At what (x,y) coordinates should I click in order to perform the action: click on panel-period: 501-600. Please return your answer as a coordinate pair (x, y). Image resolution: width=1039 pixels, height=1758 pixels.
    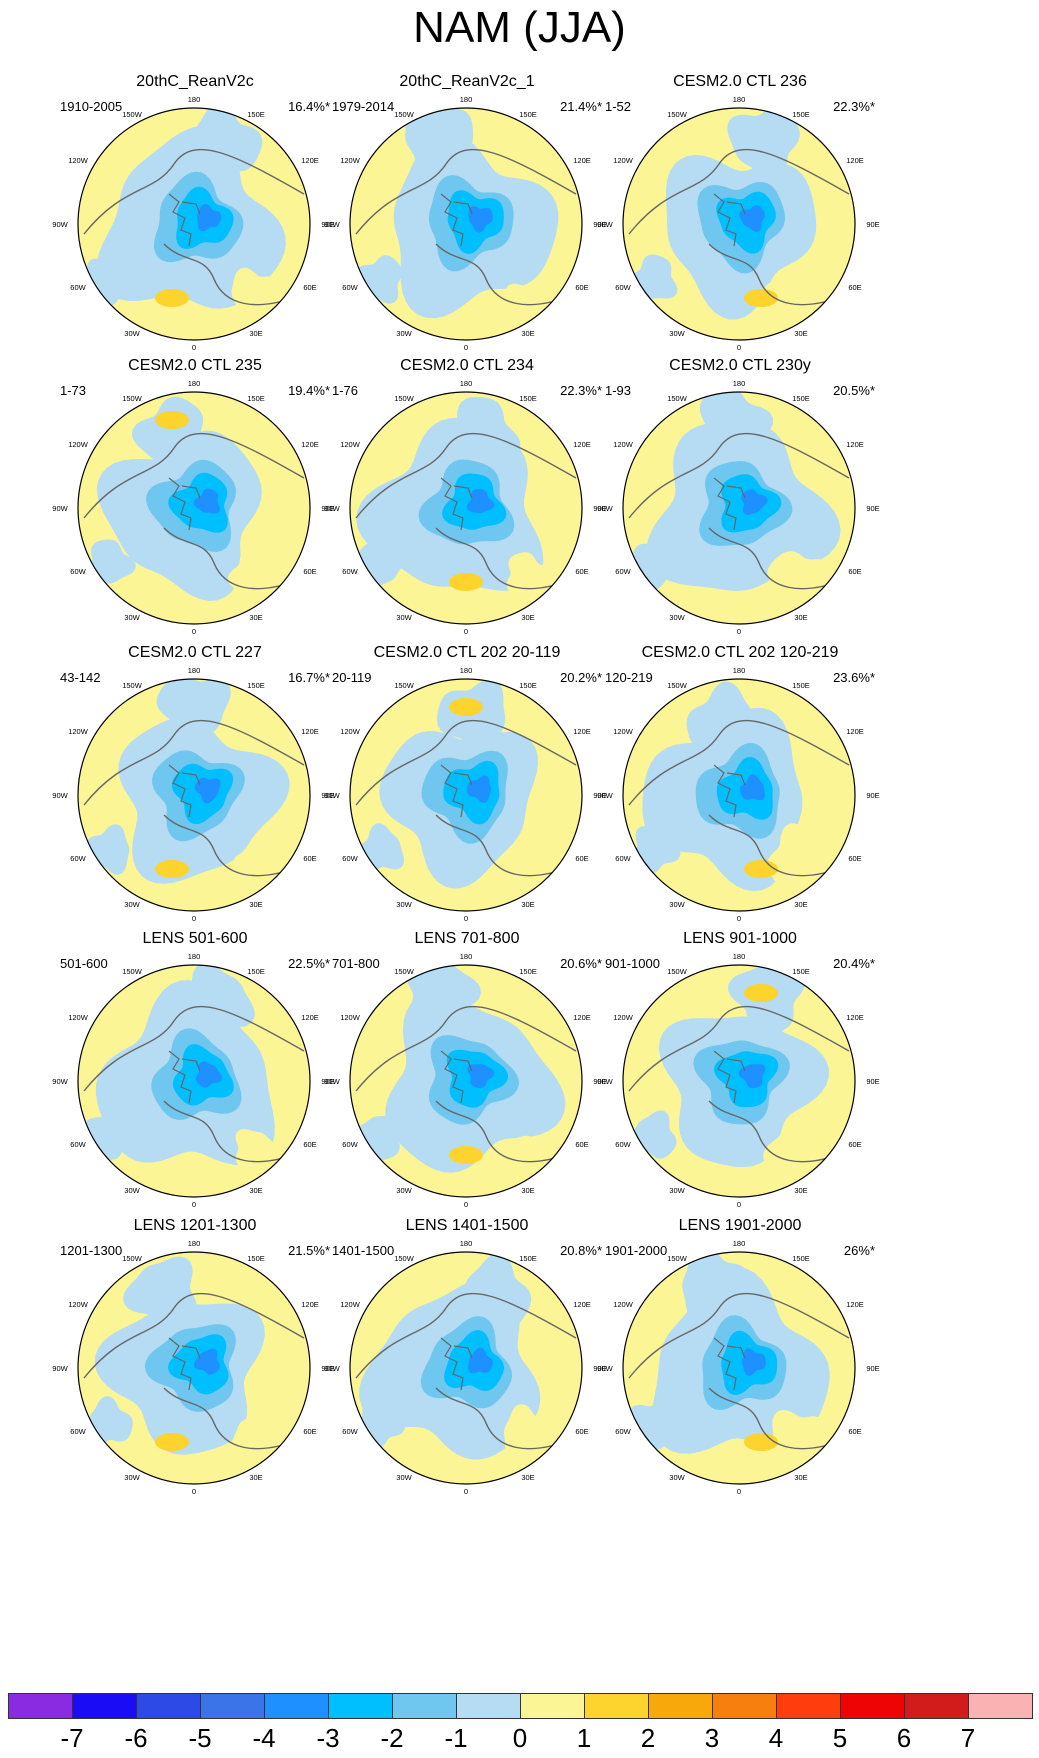
    Looking at the image, I should click on (84, 963).